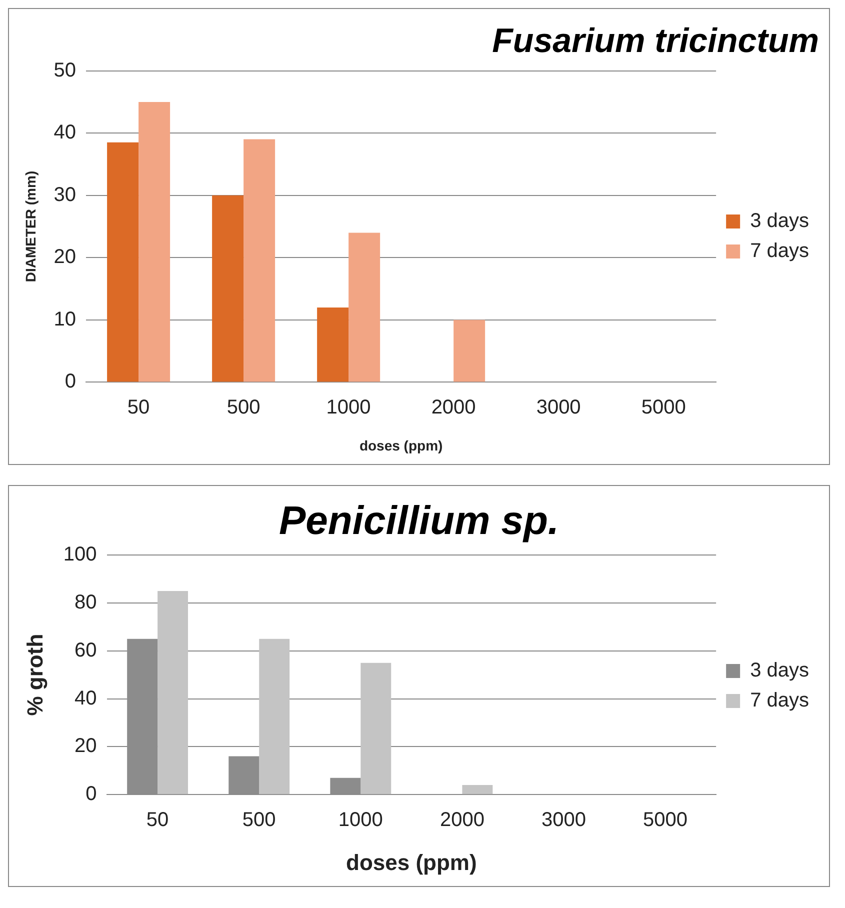 Image resolution: width=845 pixels, height=908 pixels. Describe the element at coordinates (655, 41) in the screenshot. I see `chart-title: Fusarium tricinctum` at that location.